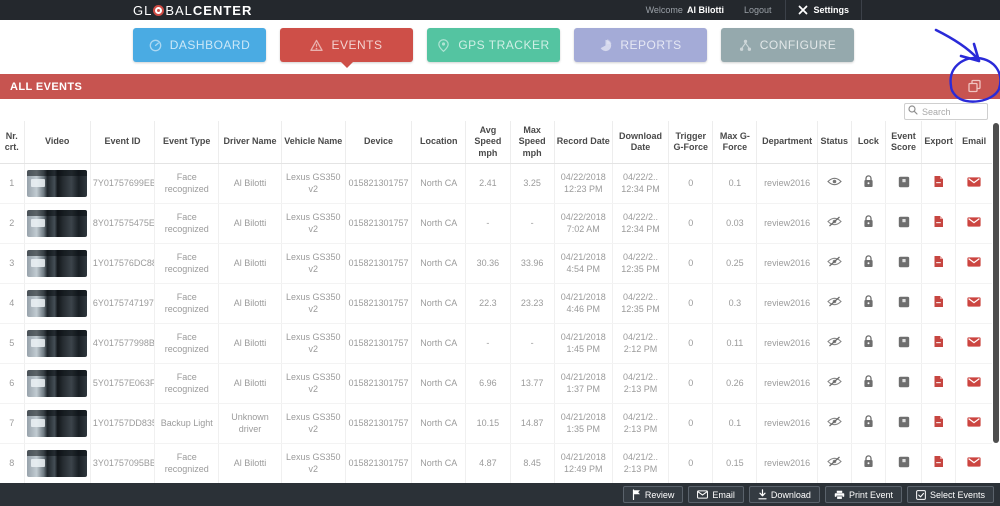 This screenshot has height=506, width=1000. What do you see at coordinates (950, 494) in the screenshot?
I see `select-events-button: Select Events` at bounding box center [950, 494].